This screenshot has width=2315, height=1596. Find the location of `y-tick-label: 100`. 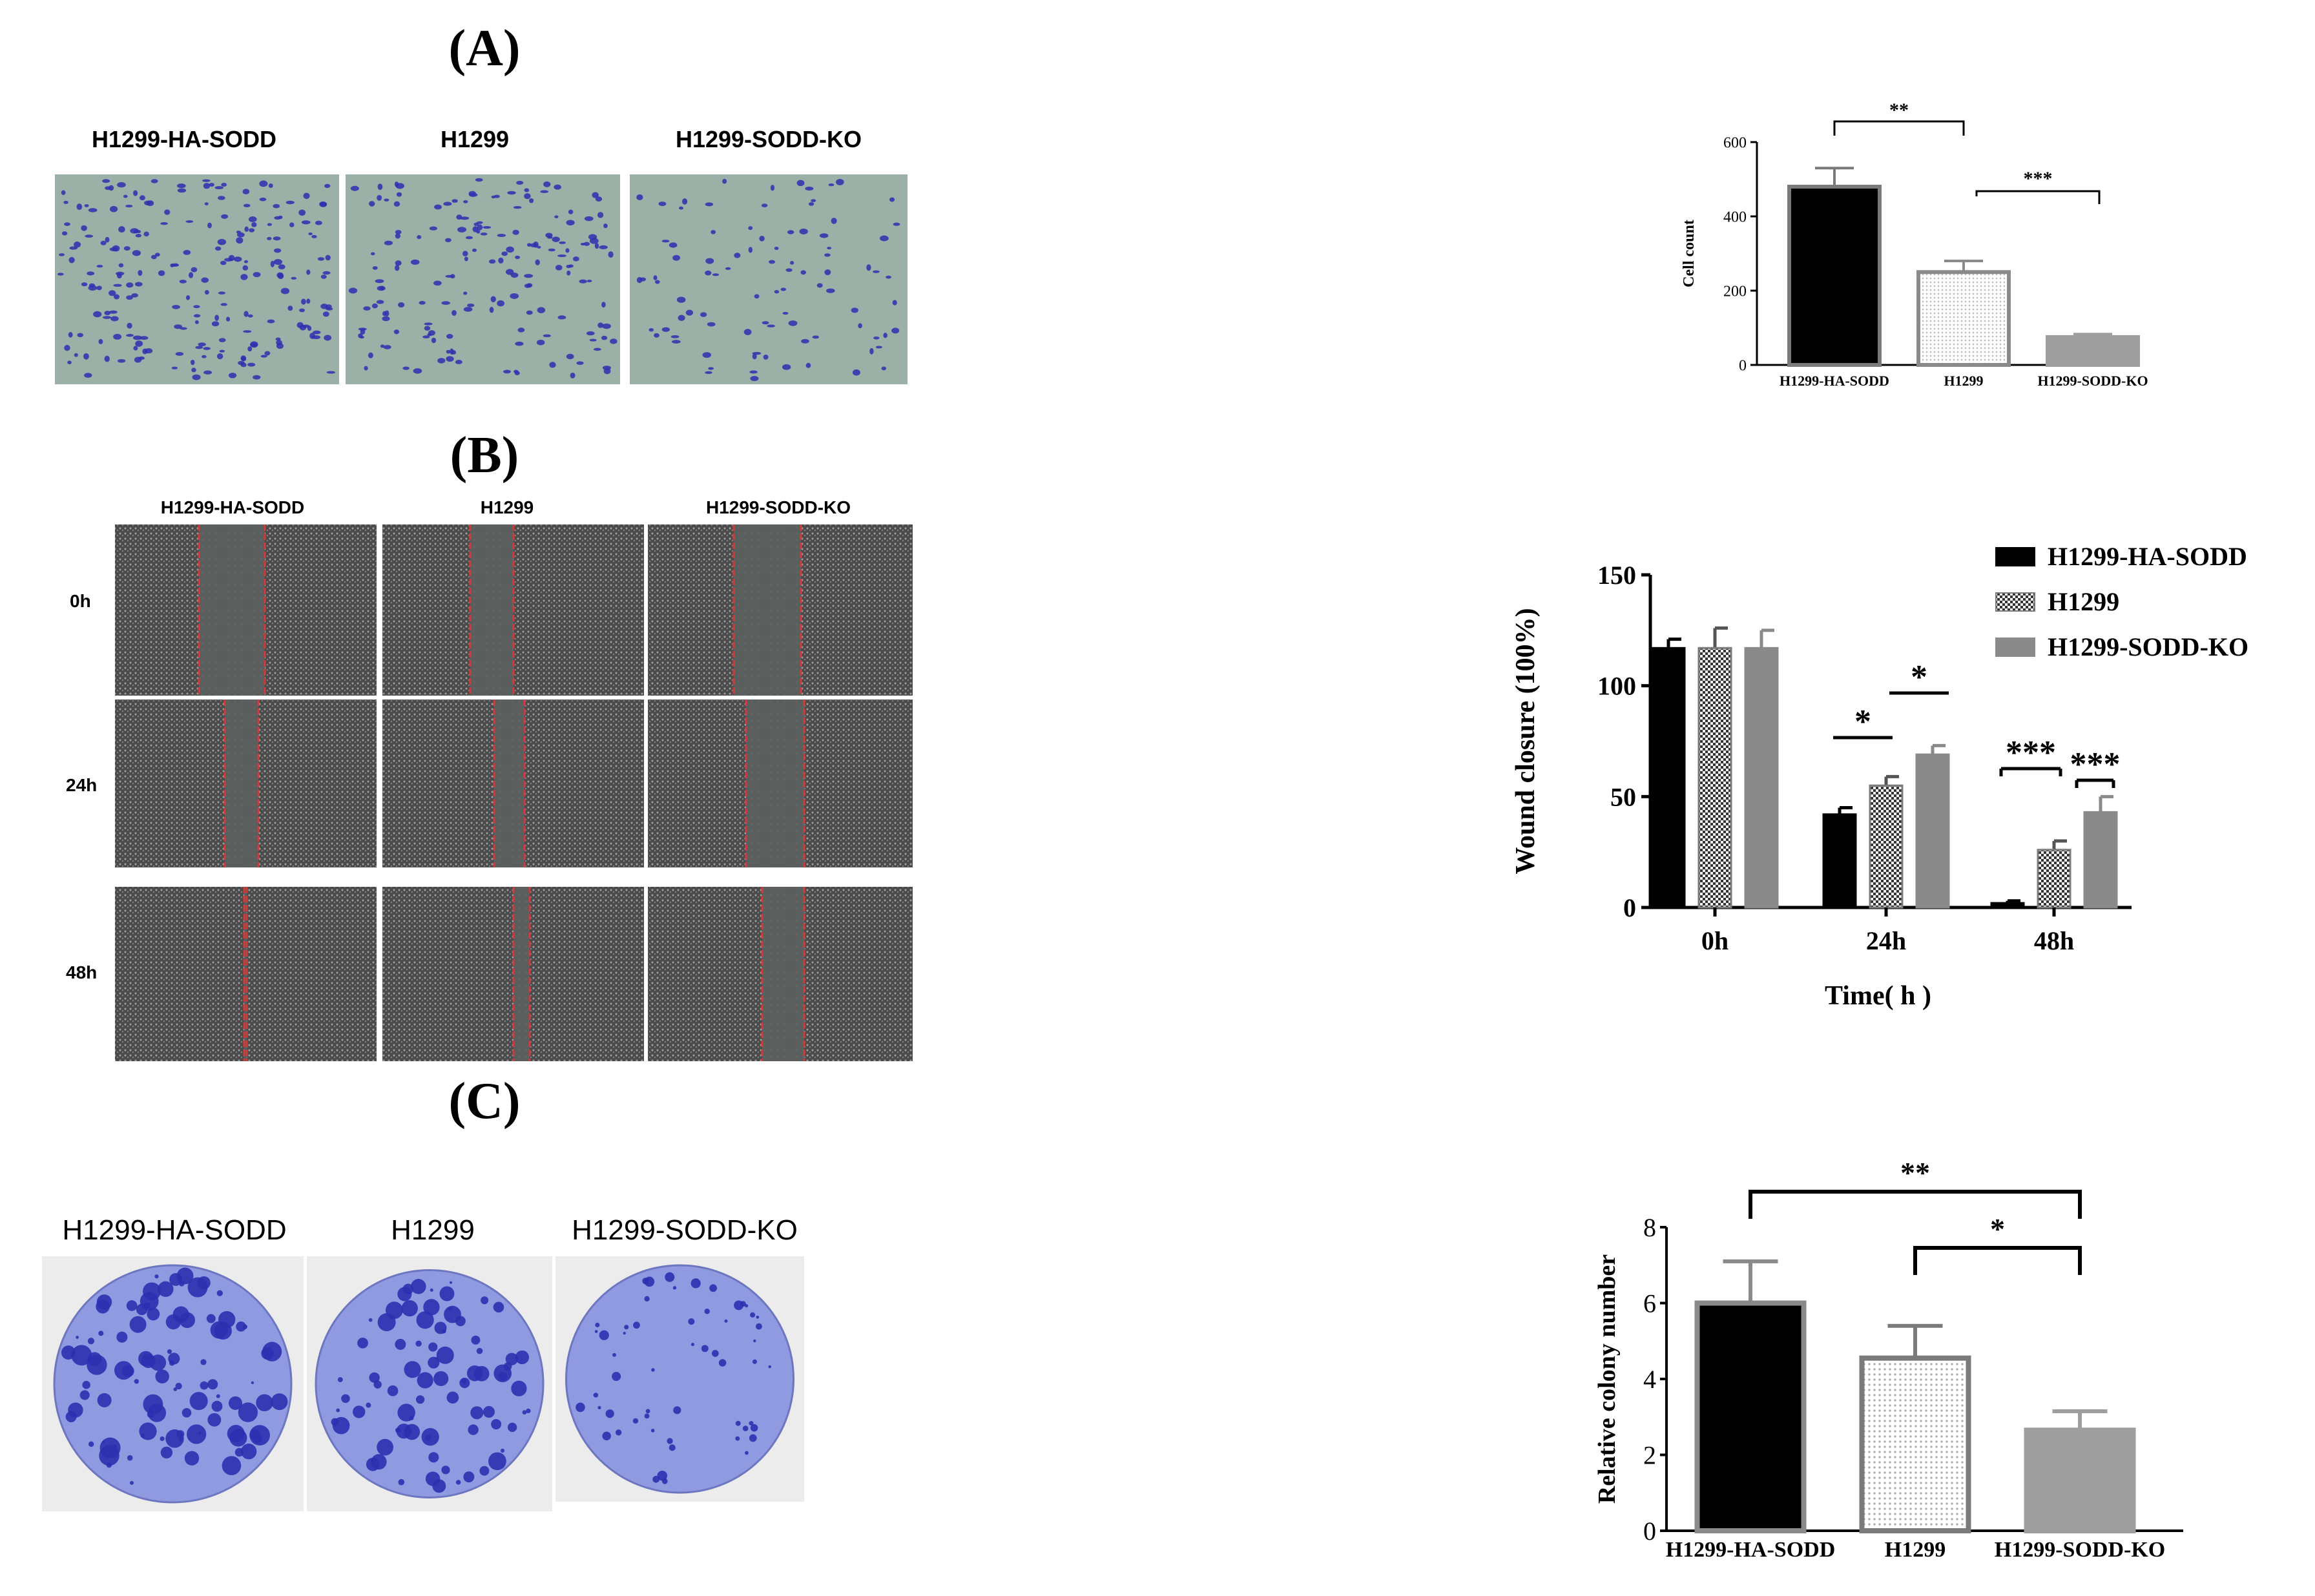

y-tick-label: 100 is located at coordinates (1616, 686).